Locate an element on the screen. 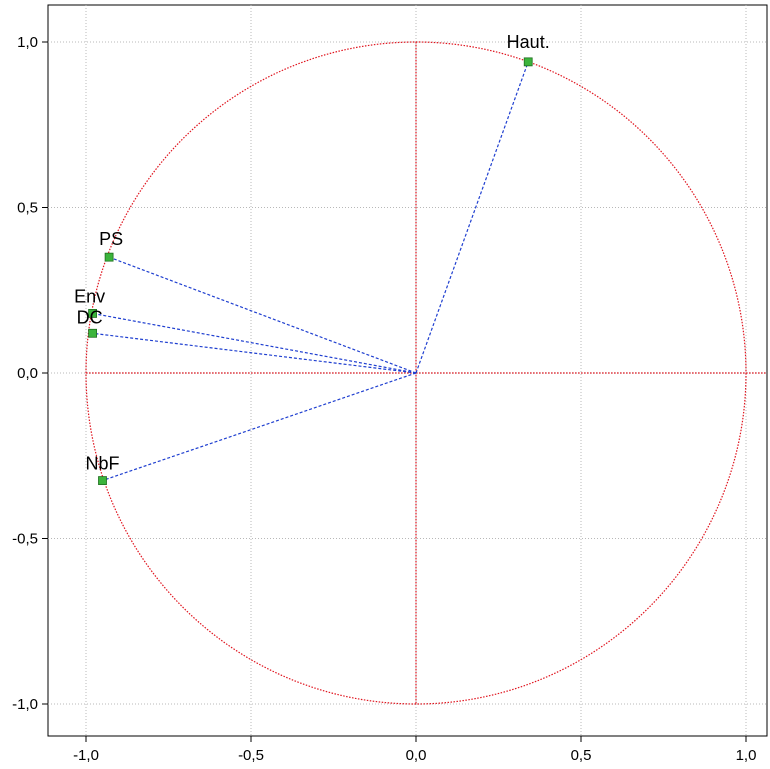  marker-haut is located at coordinates (528, 62).